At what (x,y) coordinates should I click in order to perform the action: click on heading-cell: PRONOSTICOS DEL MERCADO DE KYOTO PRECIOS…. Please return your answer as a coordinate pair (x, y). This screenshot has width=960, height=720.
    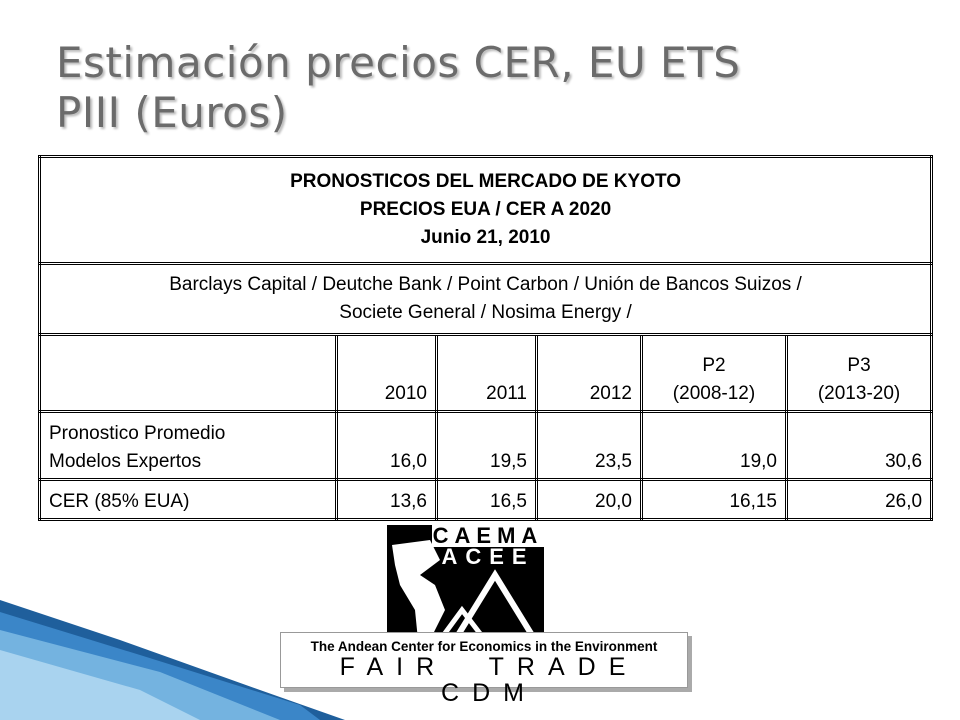
    Looking at the image, I should click on (485, 210).